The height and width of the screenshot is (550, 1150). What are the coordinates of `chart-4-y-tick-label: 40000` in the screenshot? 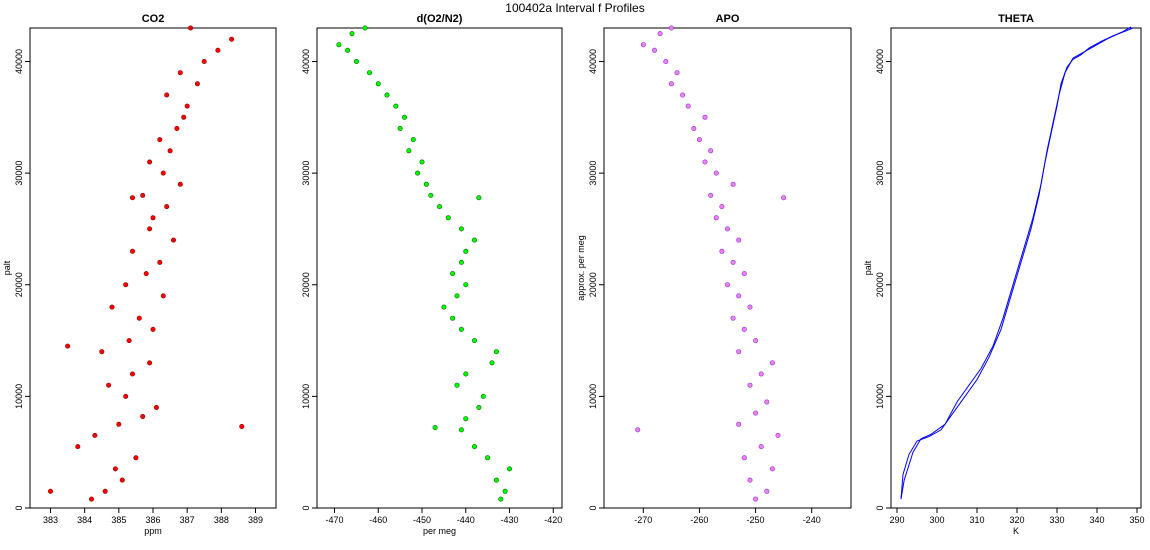 It's located at (880, 61).